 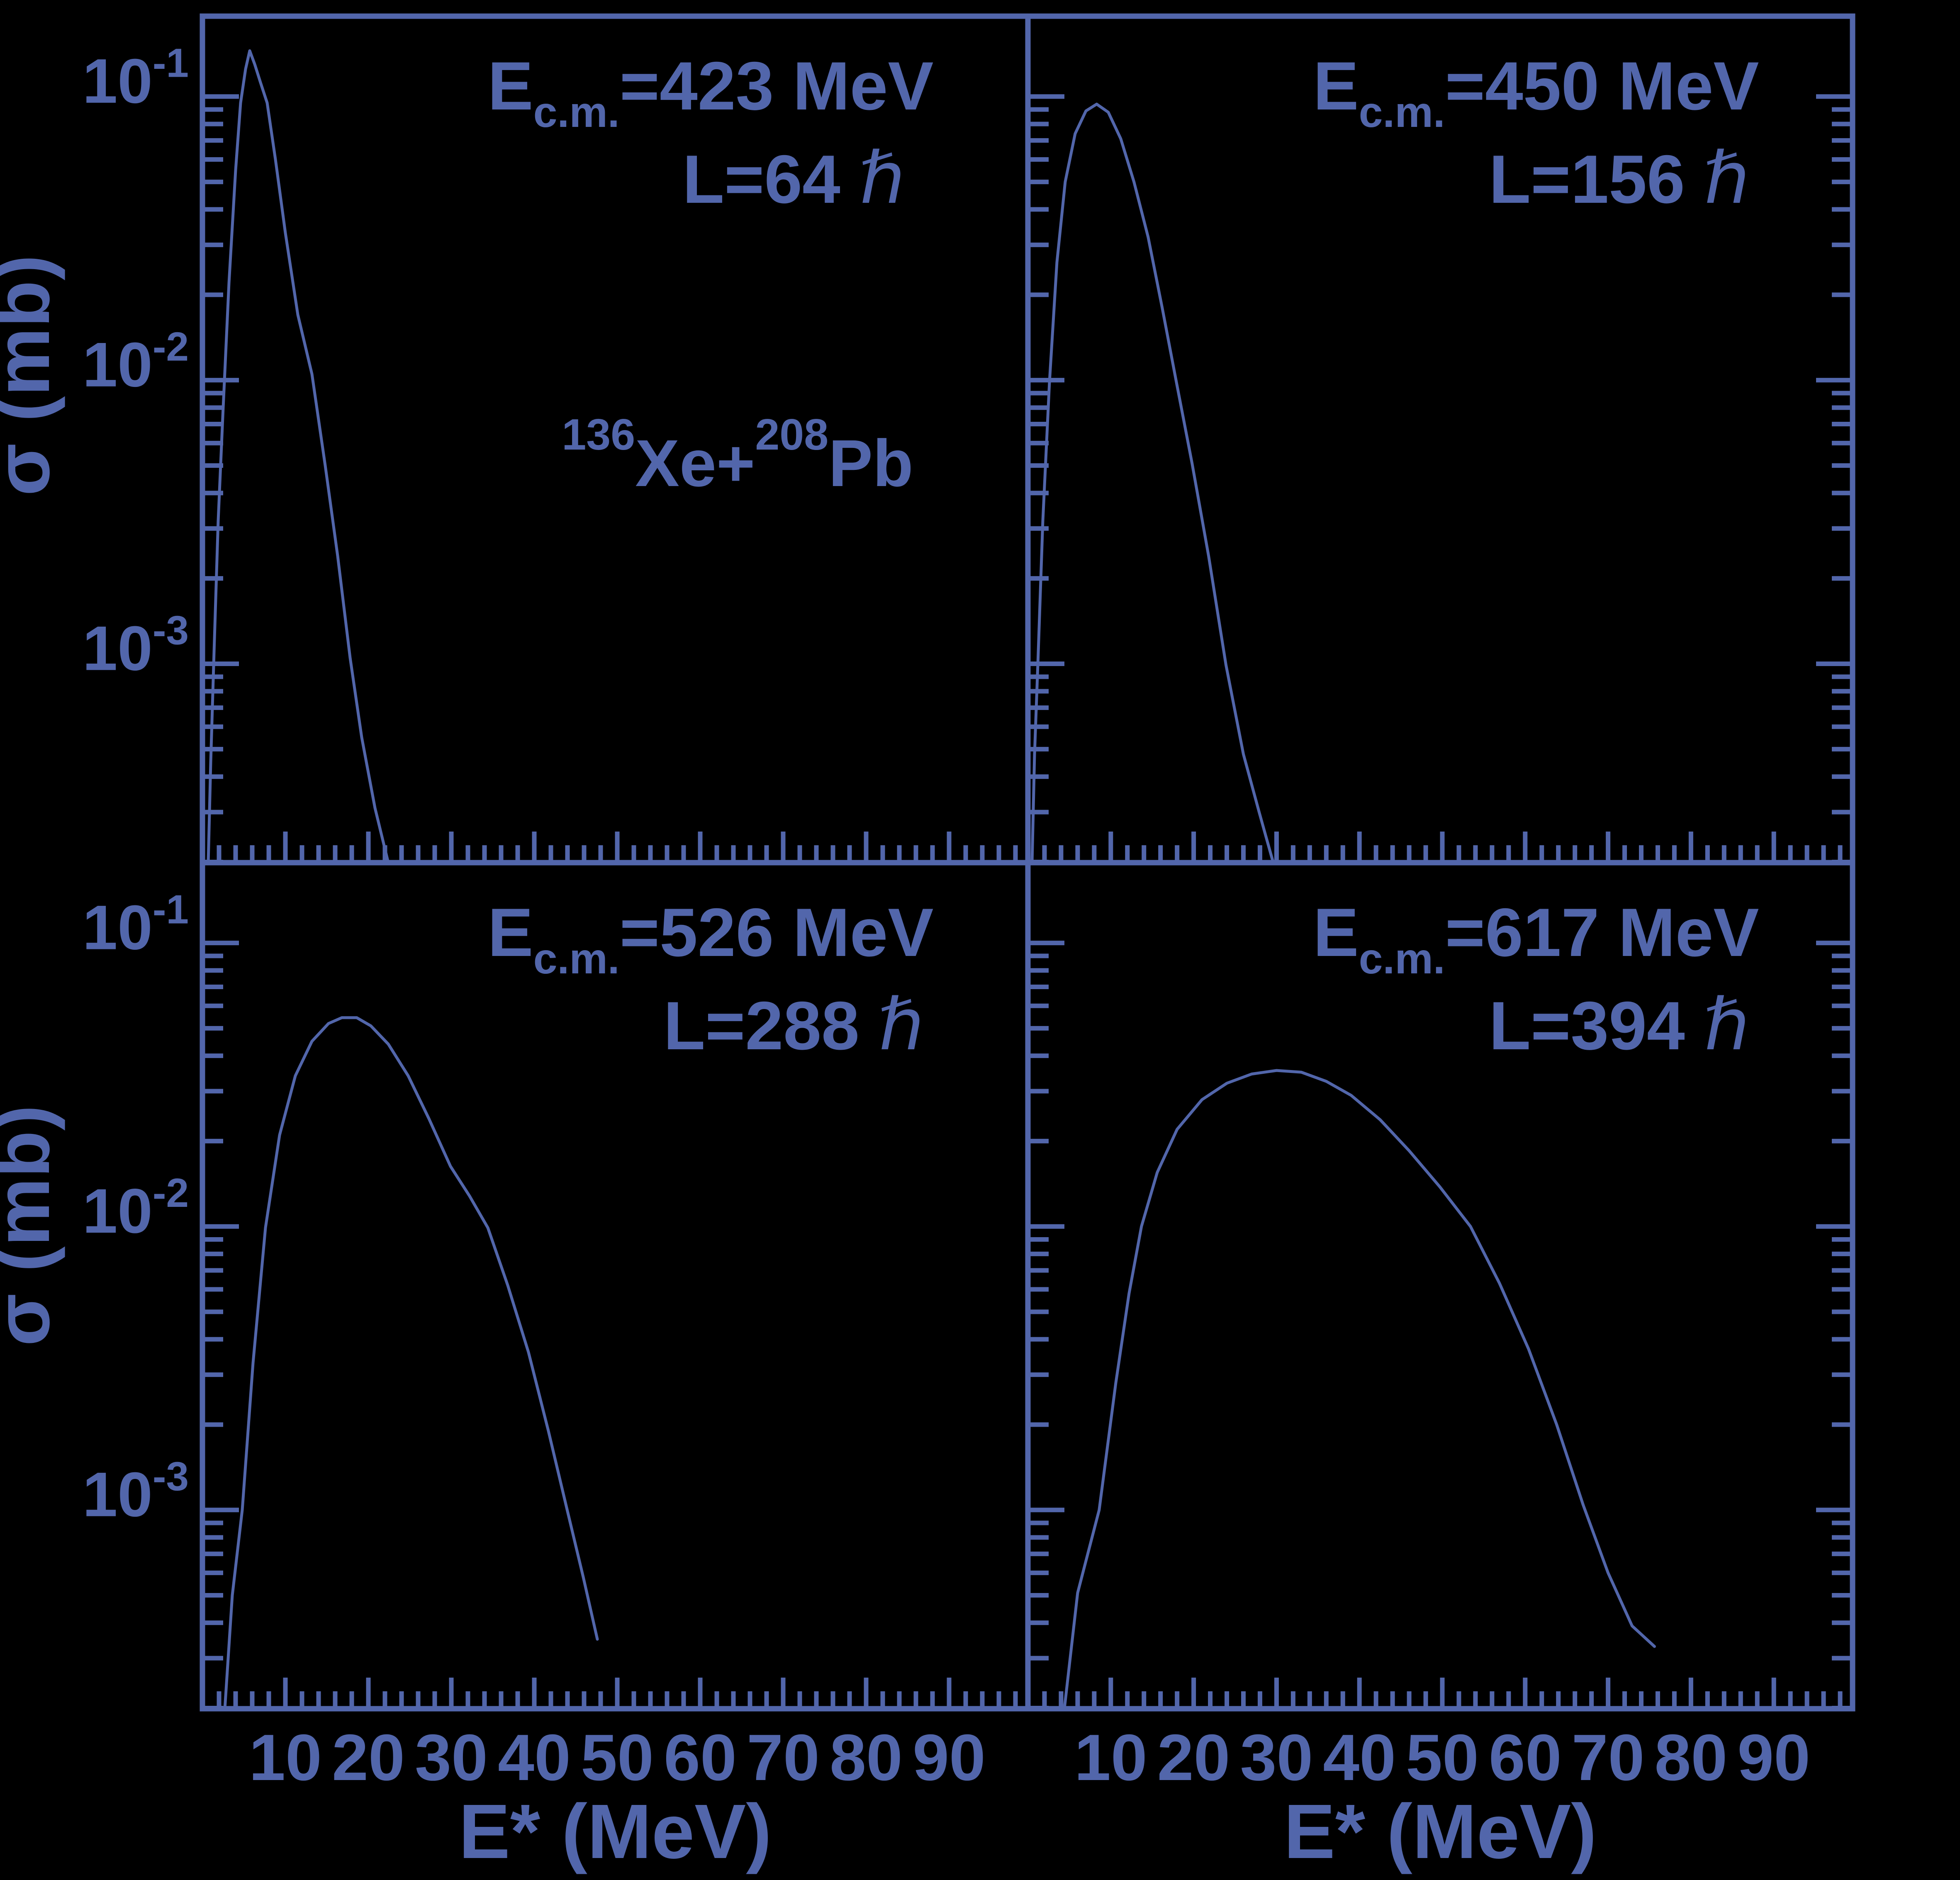 I want to click on curve-top-right, so click(x=1152, y=483).